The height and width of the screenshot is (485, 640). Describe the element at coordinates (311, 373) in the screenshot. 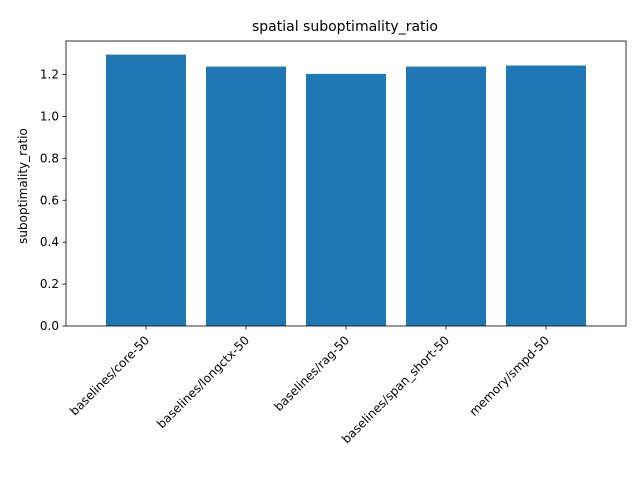

I see `x-tick-label-2: baselines/rag-50` at that location.